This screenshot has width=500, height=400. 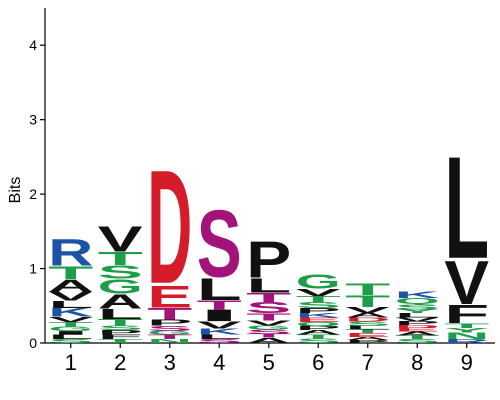 I want to click on position-label: 8, so click(x=417, y=362).